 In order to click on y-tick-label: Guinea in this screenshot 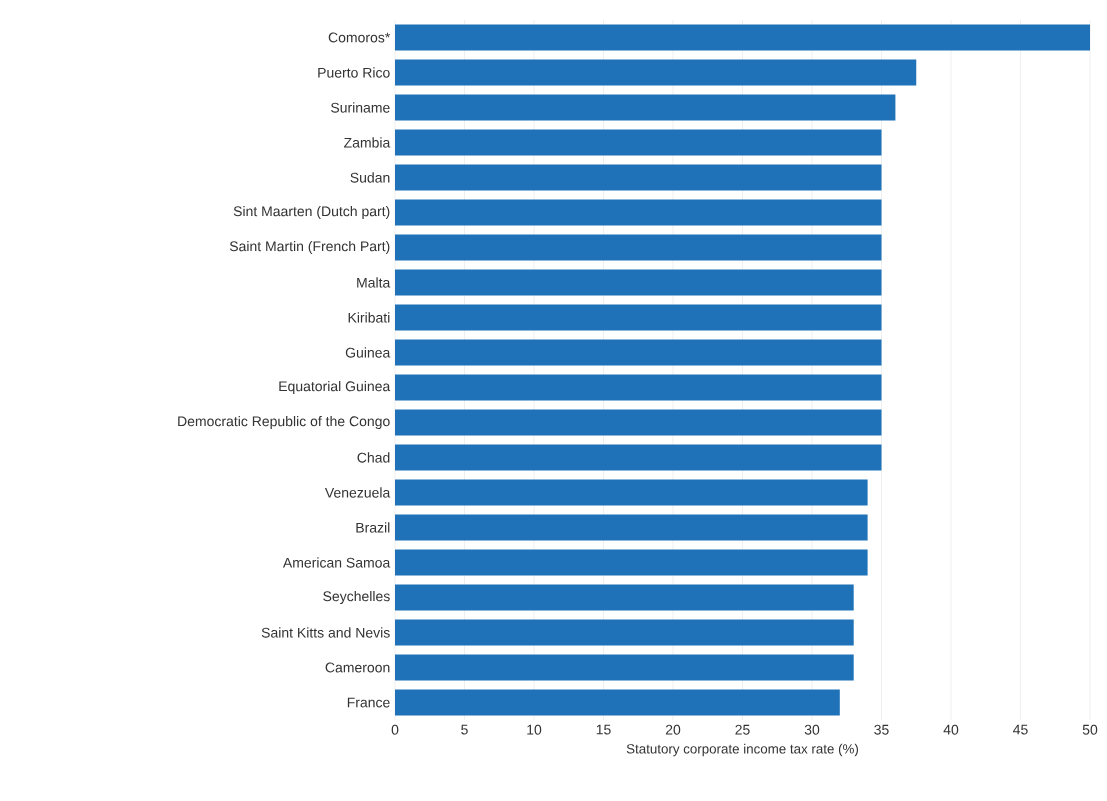, I will do `click(368, 352)`.